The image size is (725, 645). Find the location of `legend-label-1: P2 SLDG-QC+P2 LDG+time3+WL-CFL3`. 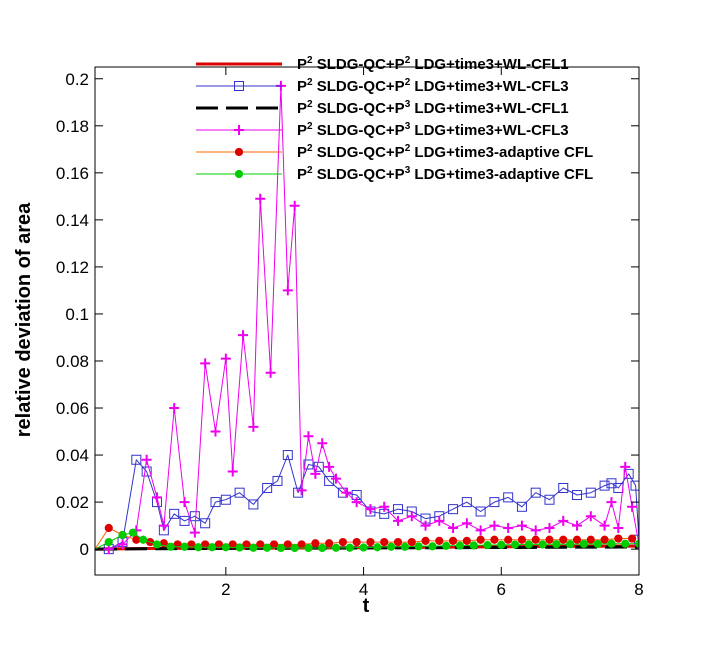

legend-label-1: P2 SLDG-QC+P2 LDG+time3+WL-CFL3 is located at coordinates (433, 86).